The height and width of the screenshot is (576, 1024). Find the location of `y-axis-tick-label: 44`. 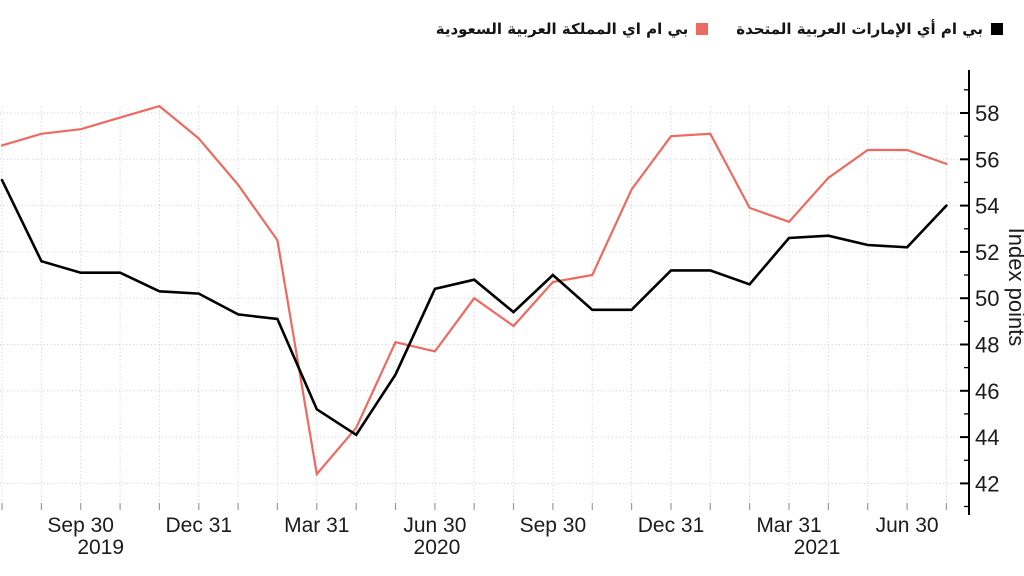

y-axis-tick-label: 44 is located at coordinates (987, 437).